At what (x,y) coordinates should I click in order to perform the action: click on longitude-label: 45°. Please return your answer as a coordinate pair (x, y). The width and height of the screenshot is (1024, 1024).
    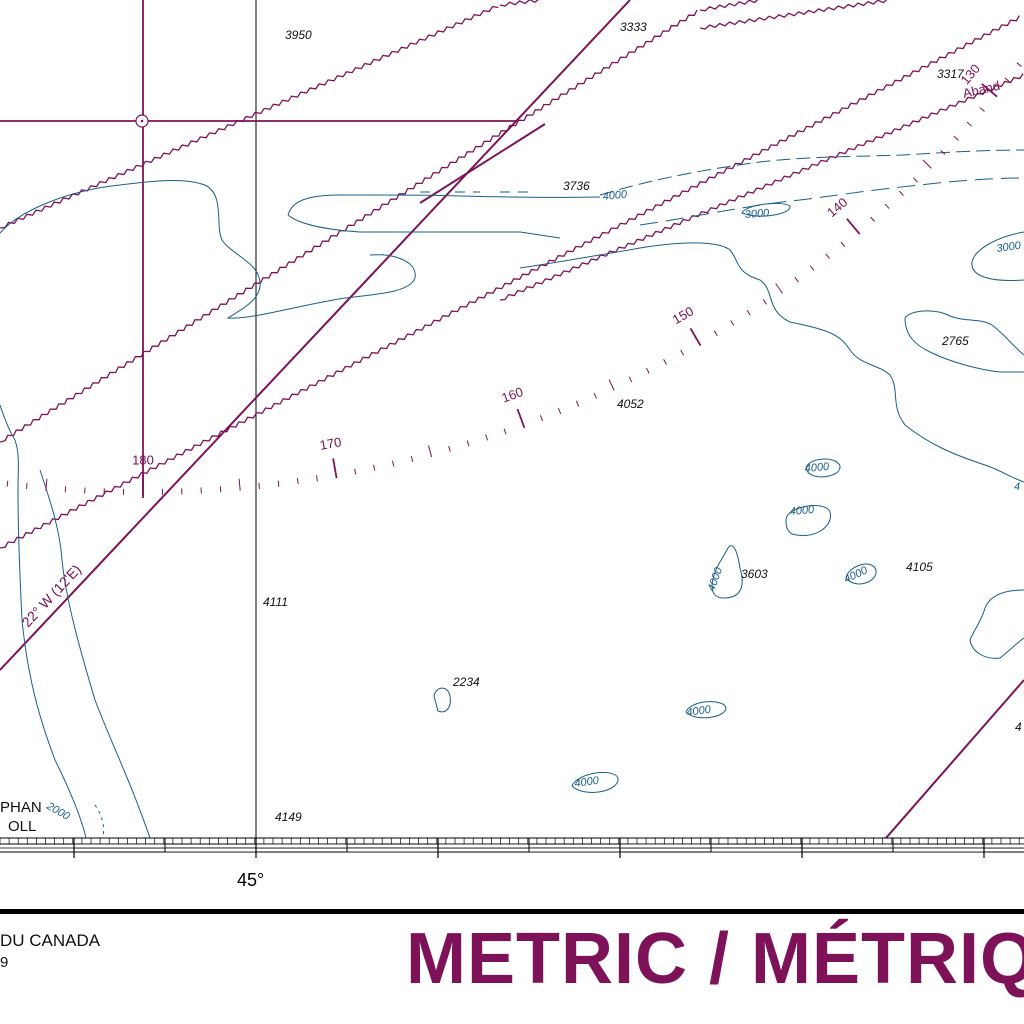
    Looking at the image, I should click on (250, 880).